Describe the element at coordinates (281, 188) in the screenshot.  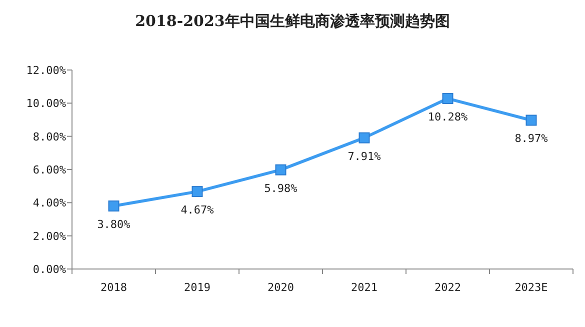
I see `data-label: 5.98%` at that location.